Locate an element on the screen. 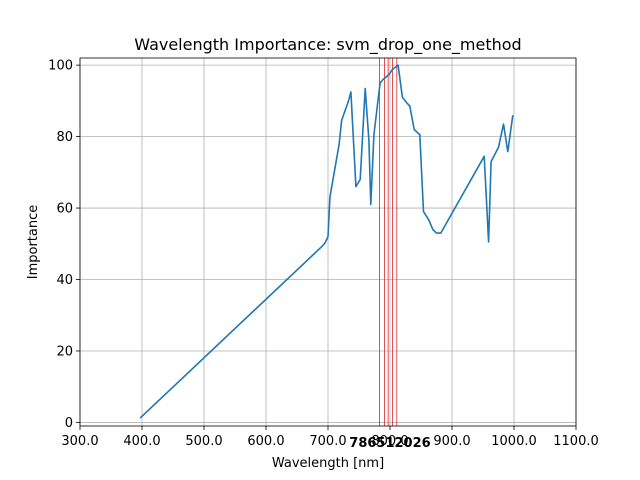  y-tick-label: 60 is located at coordinates (64, 209).